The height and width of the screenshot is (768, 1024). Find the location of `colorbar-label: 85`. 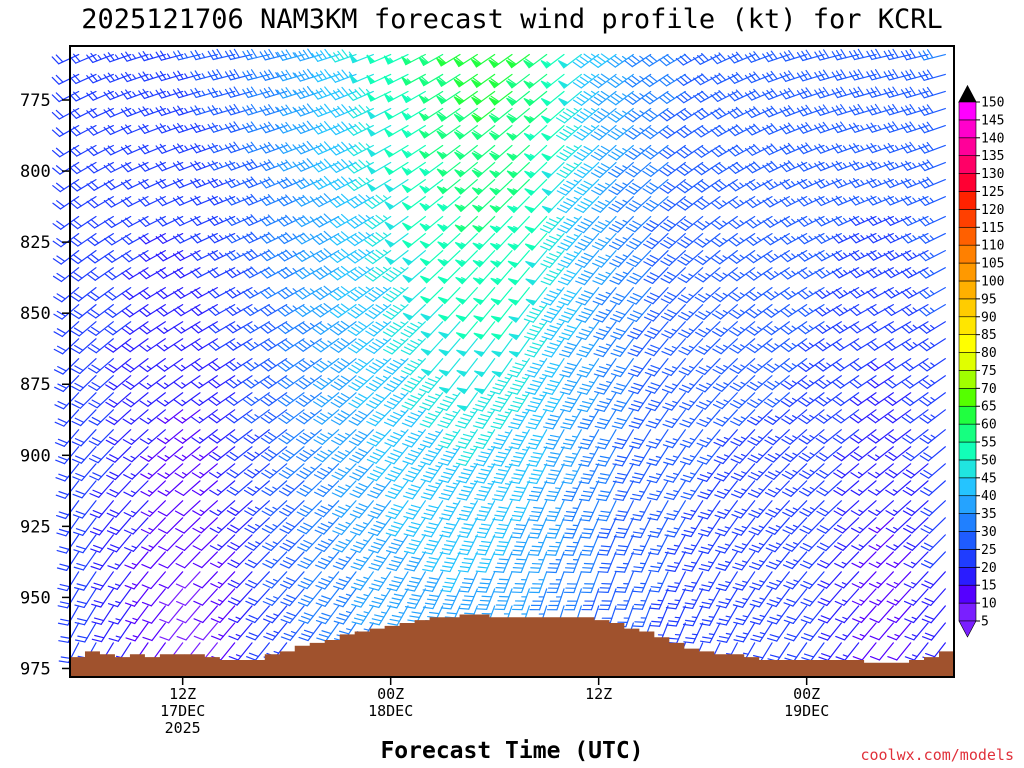

colorbar-label: 85 is located at coordinates (989, 335).